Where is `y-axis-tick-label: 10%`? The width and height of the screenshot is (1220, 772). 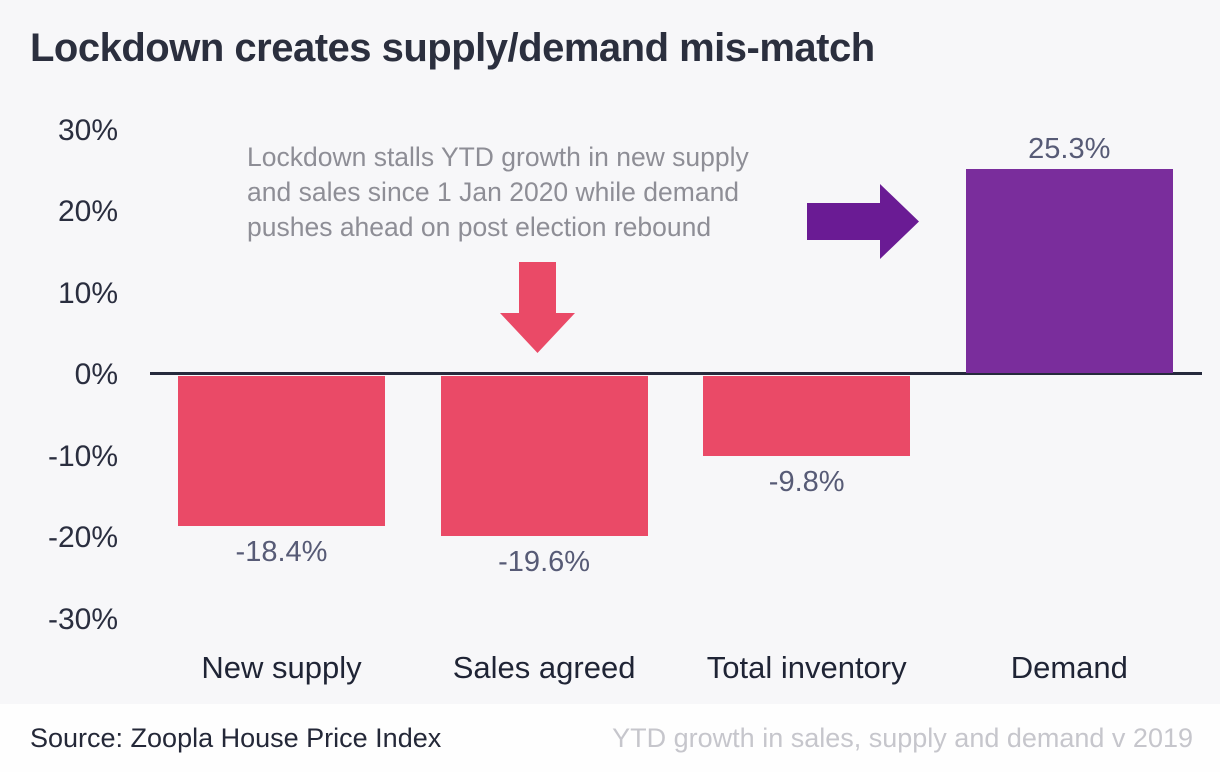
y-axis-tick-label: 10% is located at coordinates (87, 293).